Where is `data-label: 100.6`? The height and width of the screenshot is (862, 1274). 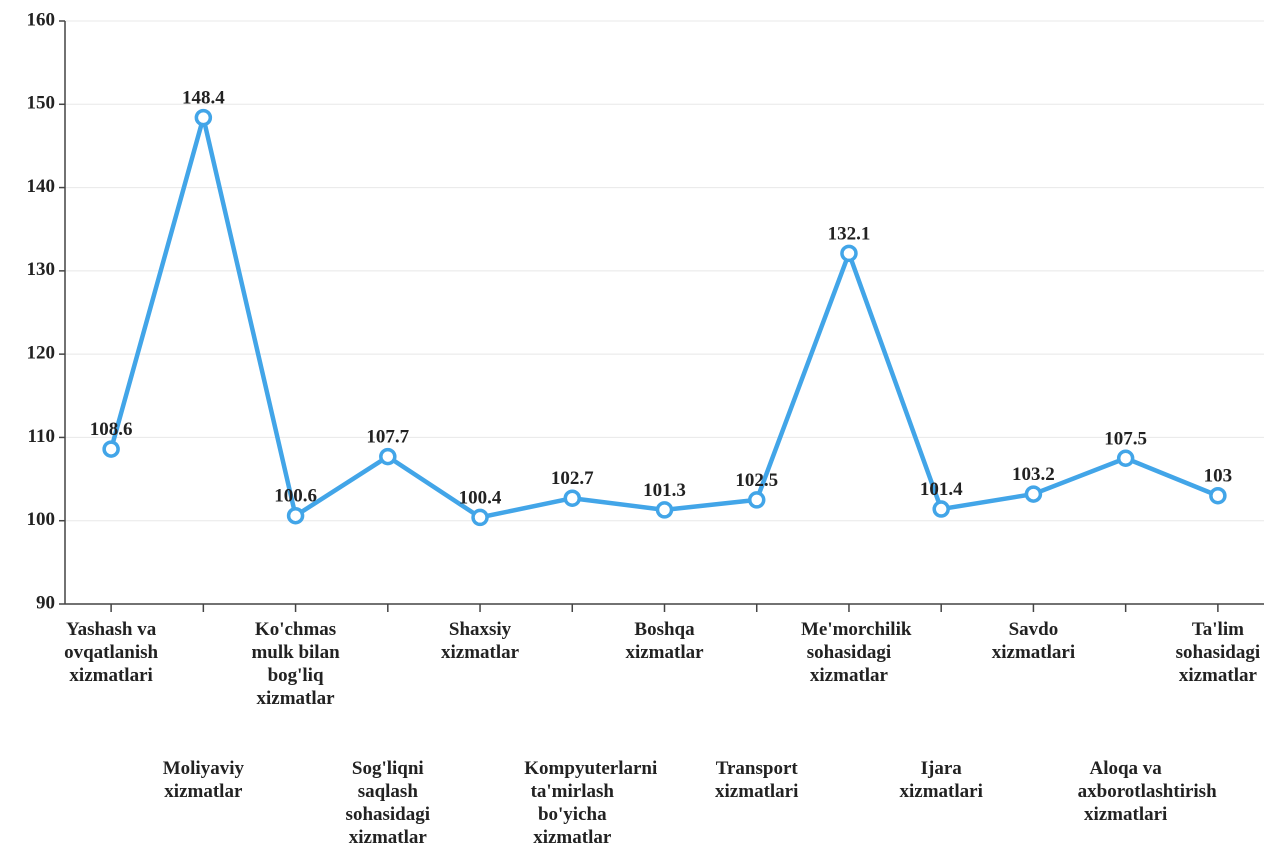 data-label: 100.6 is located at coordinates (295, 496).